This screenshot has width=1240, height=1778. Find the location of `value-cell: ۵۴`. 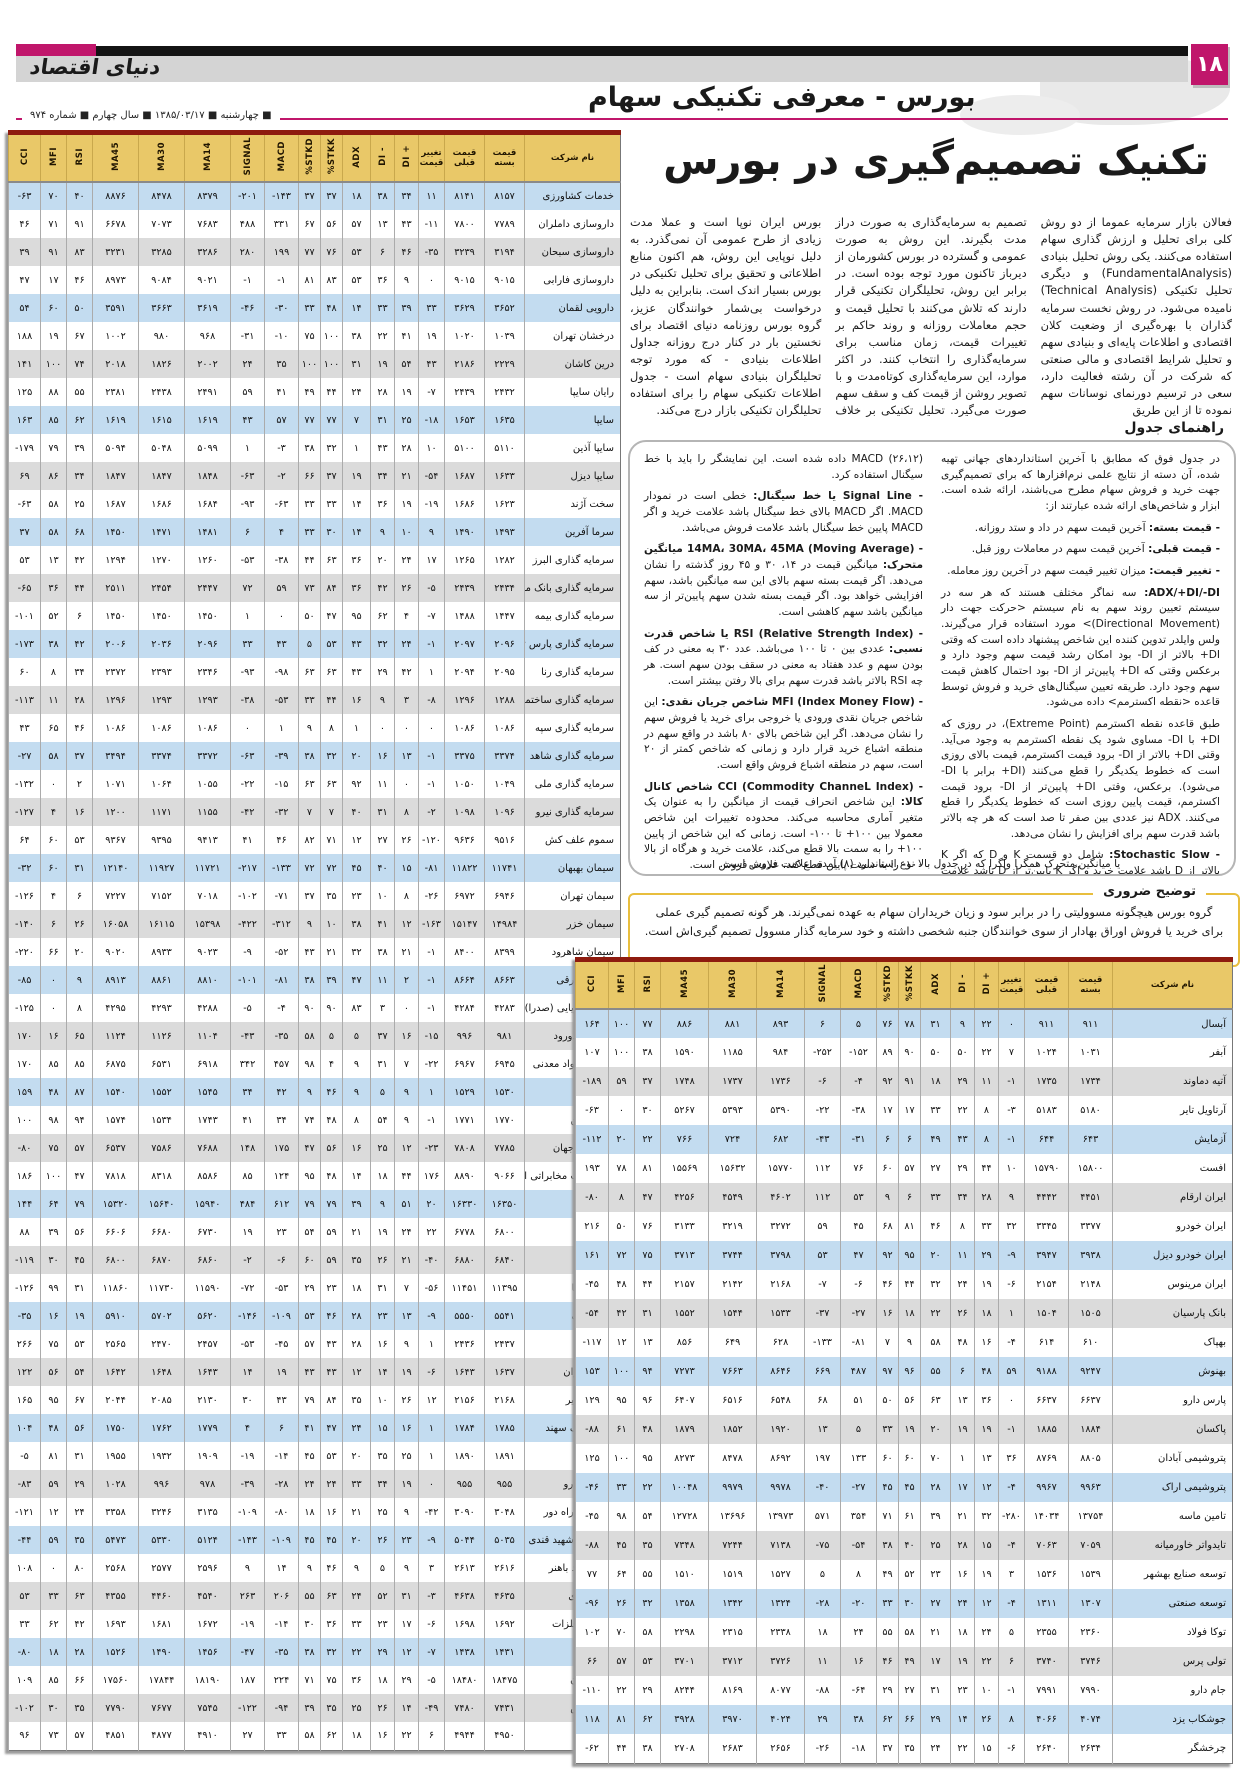

value-cell: ۵۴ is located at coordinates (647, 1516).